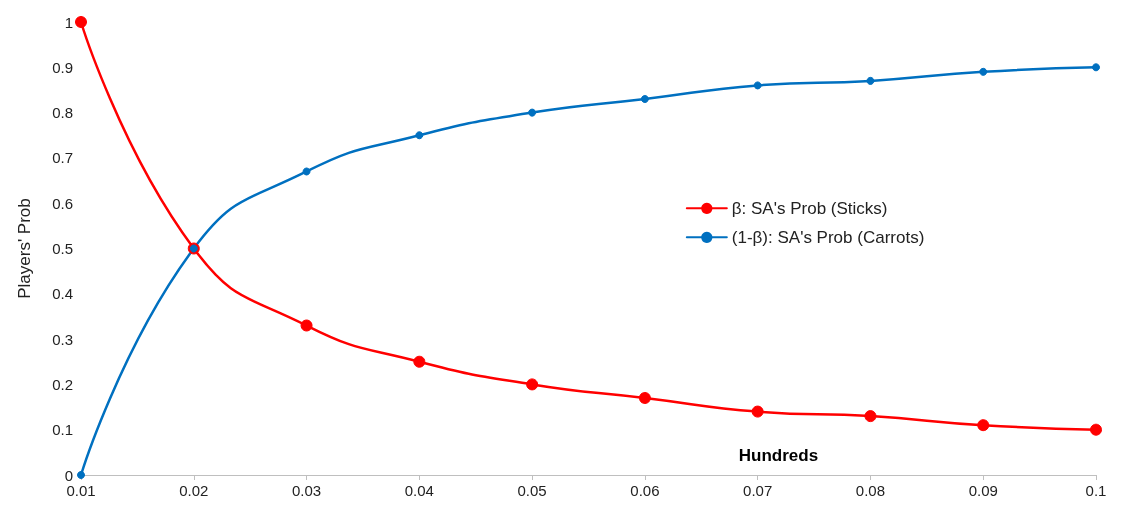  Describe the element at coordinates (62, 248) in the screenshot. I see `y-tick-label: 0.5` at that location.